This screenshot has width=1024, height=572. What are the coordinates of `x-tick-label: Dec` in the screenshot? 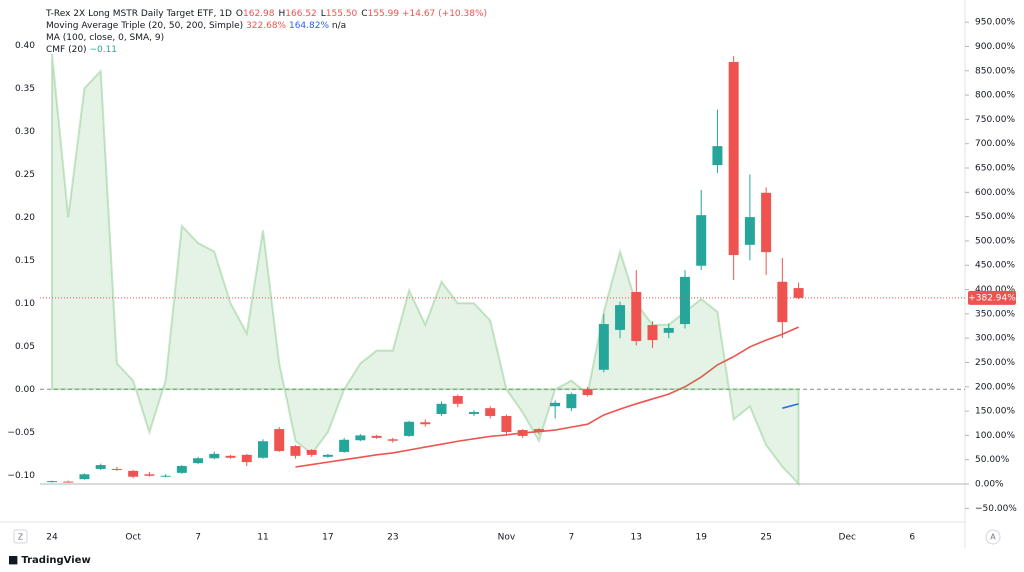 It's located at (847, 538).